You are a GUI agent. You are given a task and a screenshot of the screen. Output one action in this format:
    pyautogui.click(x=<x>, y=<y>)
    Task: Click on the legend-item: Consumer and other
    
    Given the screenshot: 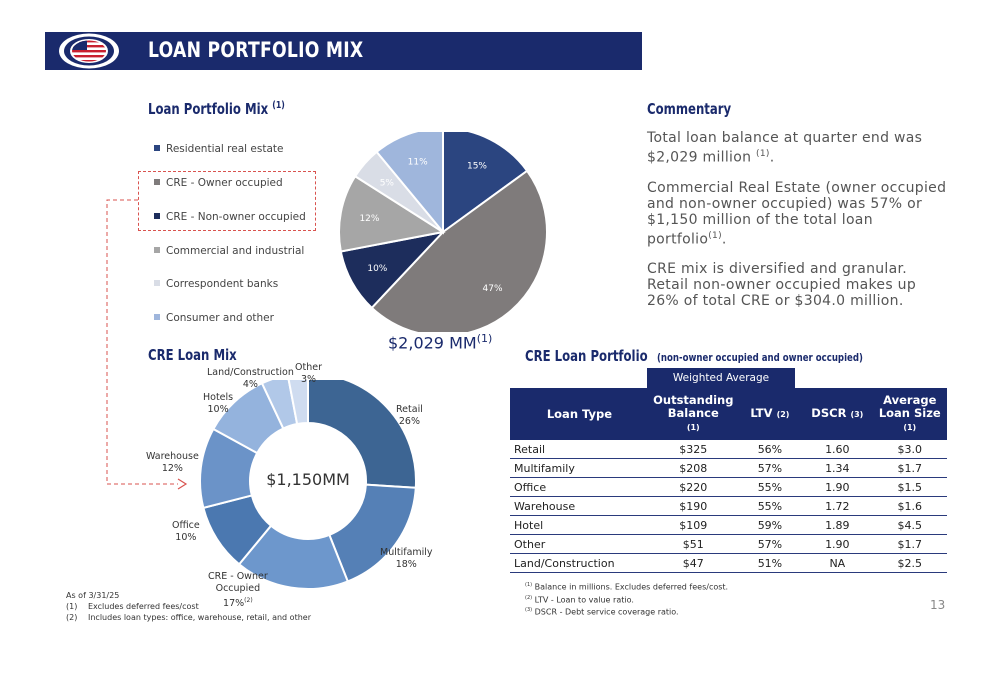 What is the action you would take?
    pyautogui.click(x=214, y=318)
    